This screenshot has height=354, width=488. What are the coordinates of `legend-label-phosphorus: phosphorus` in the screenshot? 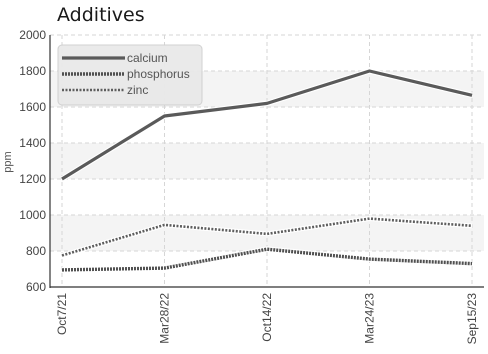 It's located at (158, 74).